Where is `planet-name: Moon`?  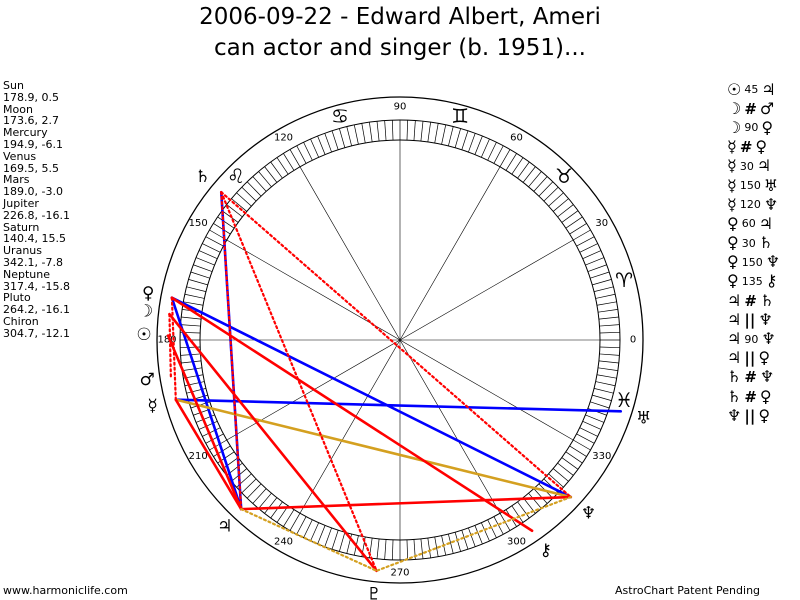
planet-name: Moon is located at coordinates (18, 109).